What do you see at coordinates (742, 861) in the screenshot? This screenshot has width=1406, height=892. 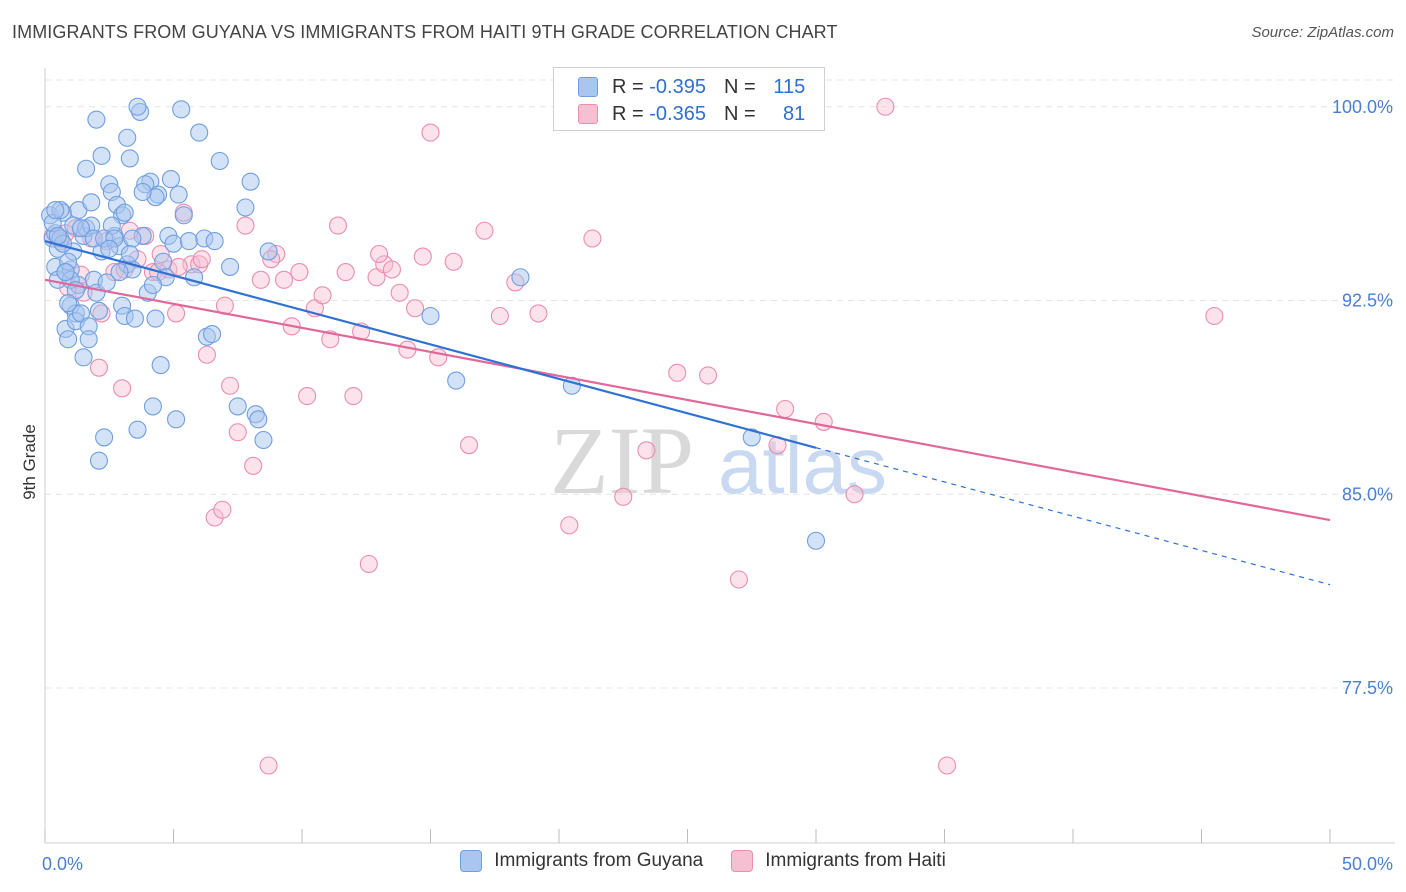 I see `series-swatch-haiti` at bounding box center [742, 861].